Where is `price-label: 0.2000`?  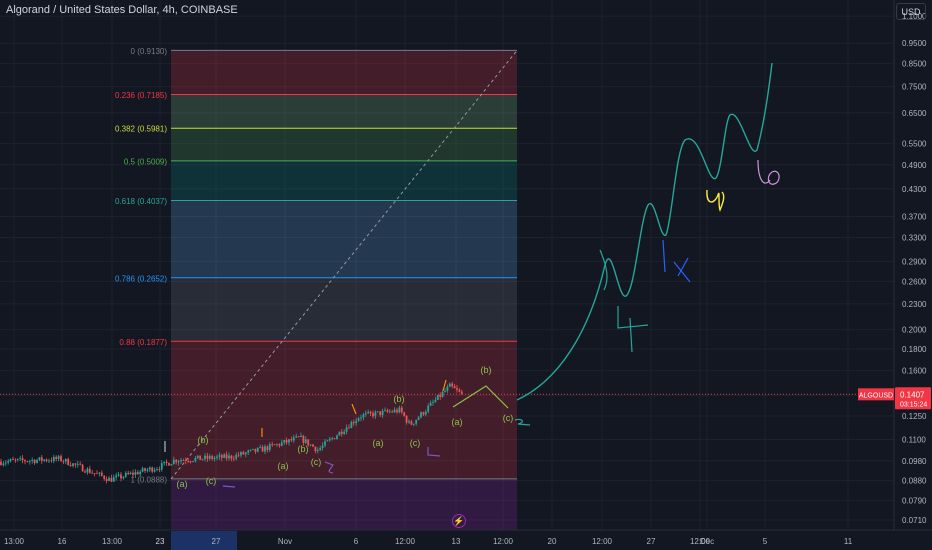 price-label: 0.2000 is located at coordinates (914, 330).